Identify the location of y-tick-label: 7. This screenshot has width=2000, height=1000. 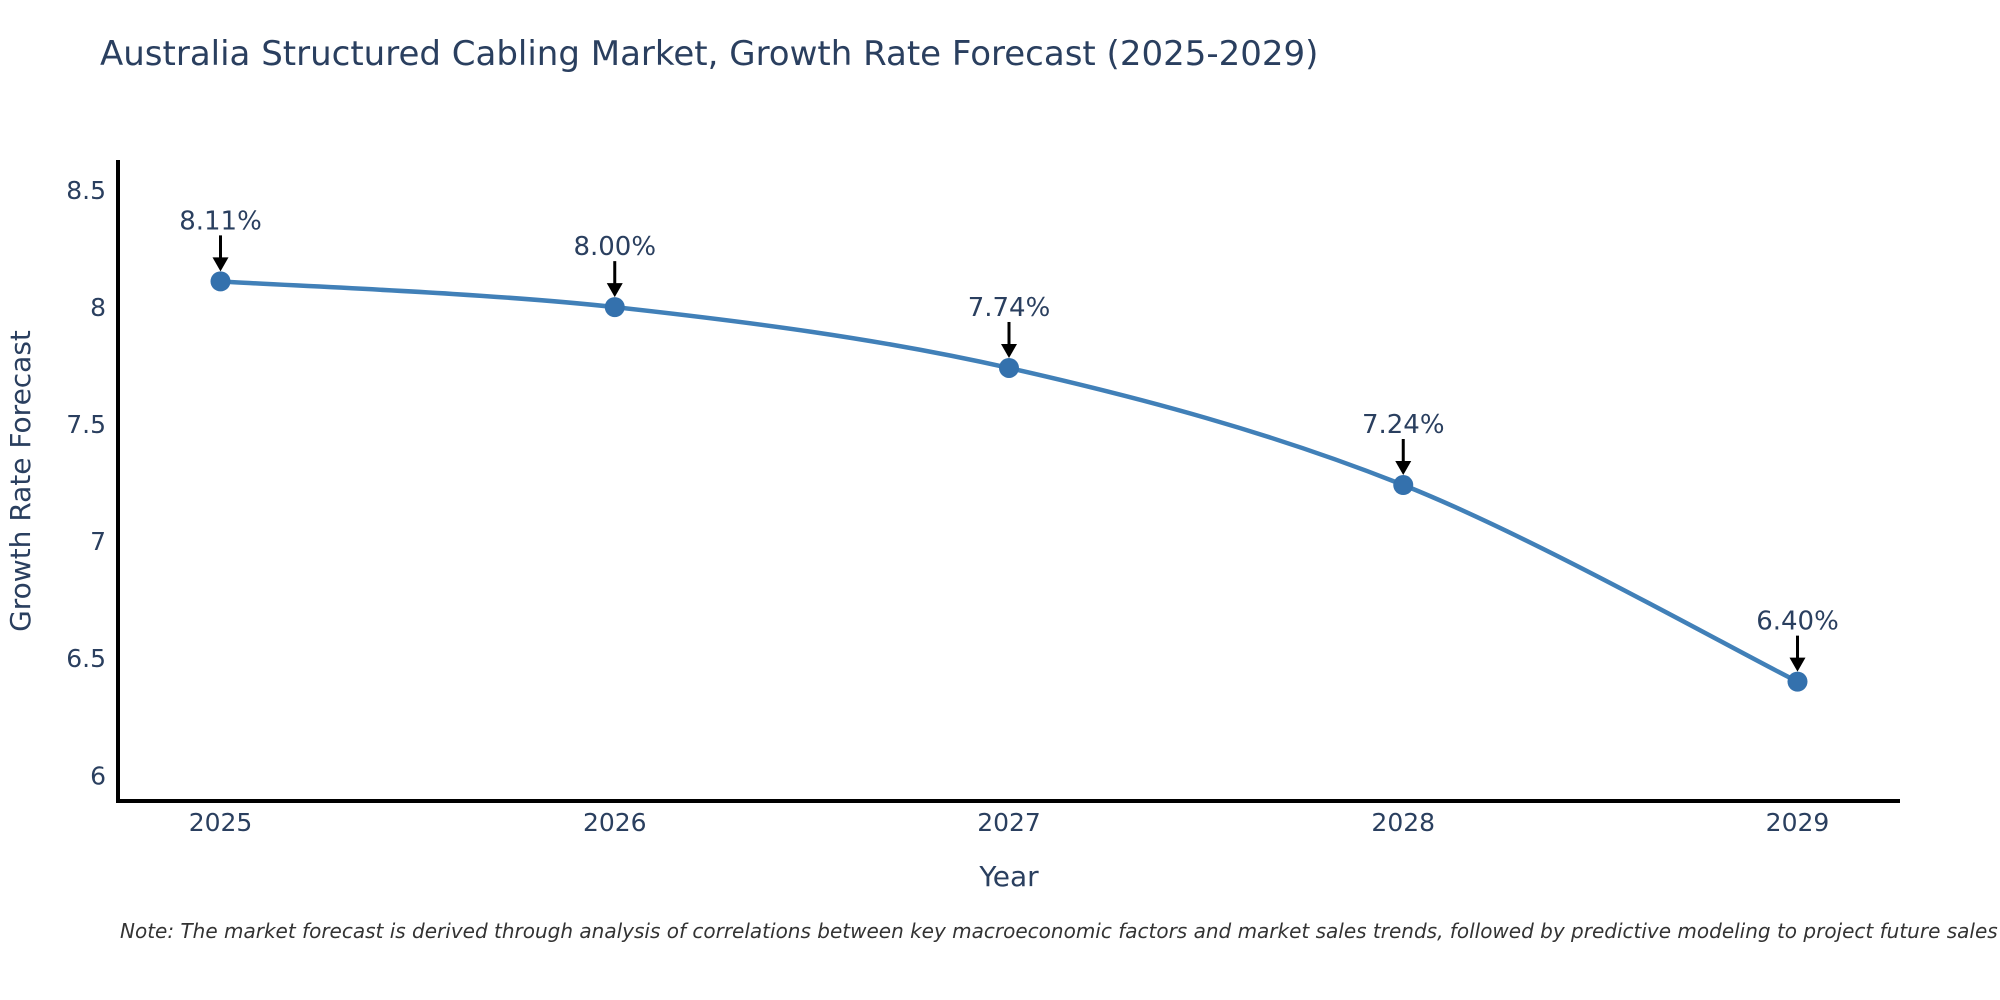
(98, 541).